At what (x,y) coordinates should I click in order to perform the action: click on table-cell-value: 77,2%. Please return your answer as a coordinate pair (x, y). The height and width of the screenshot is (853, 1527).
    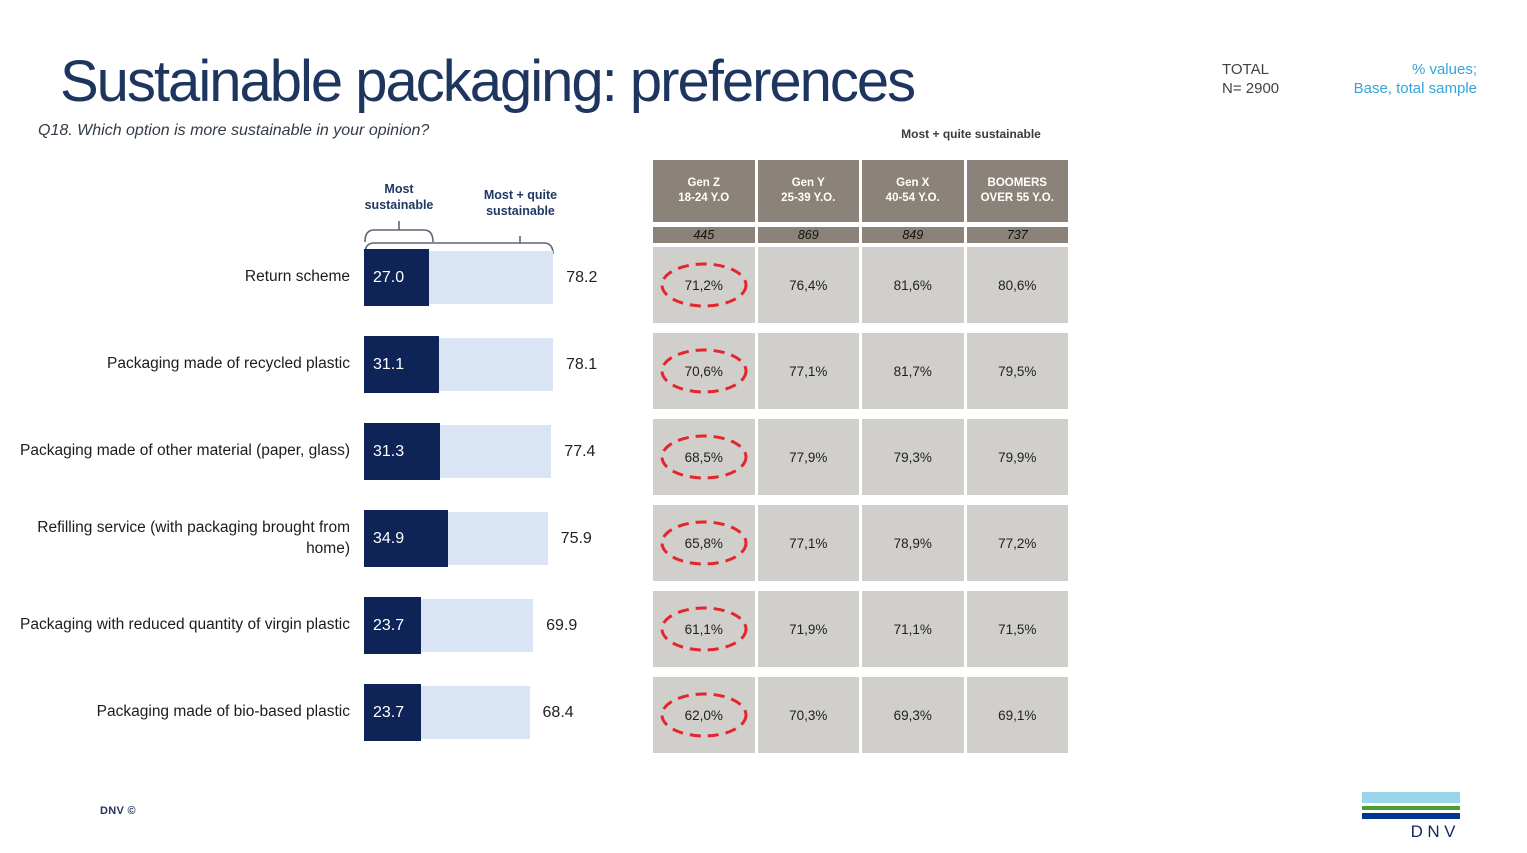
    Looking at the image, I should click on (1017, 543).